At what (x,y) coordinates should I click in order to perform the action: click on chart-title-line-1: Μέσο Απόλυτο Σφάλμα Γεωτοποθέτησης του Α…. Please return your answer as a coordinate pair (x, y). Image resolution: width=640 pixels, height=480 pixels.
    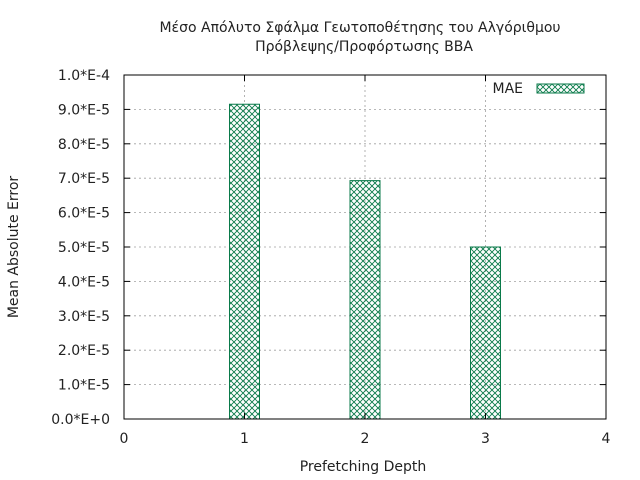
    Looking at the image, I should click on (359, 28).